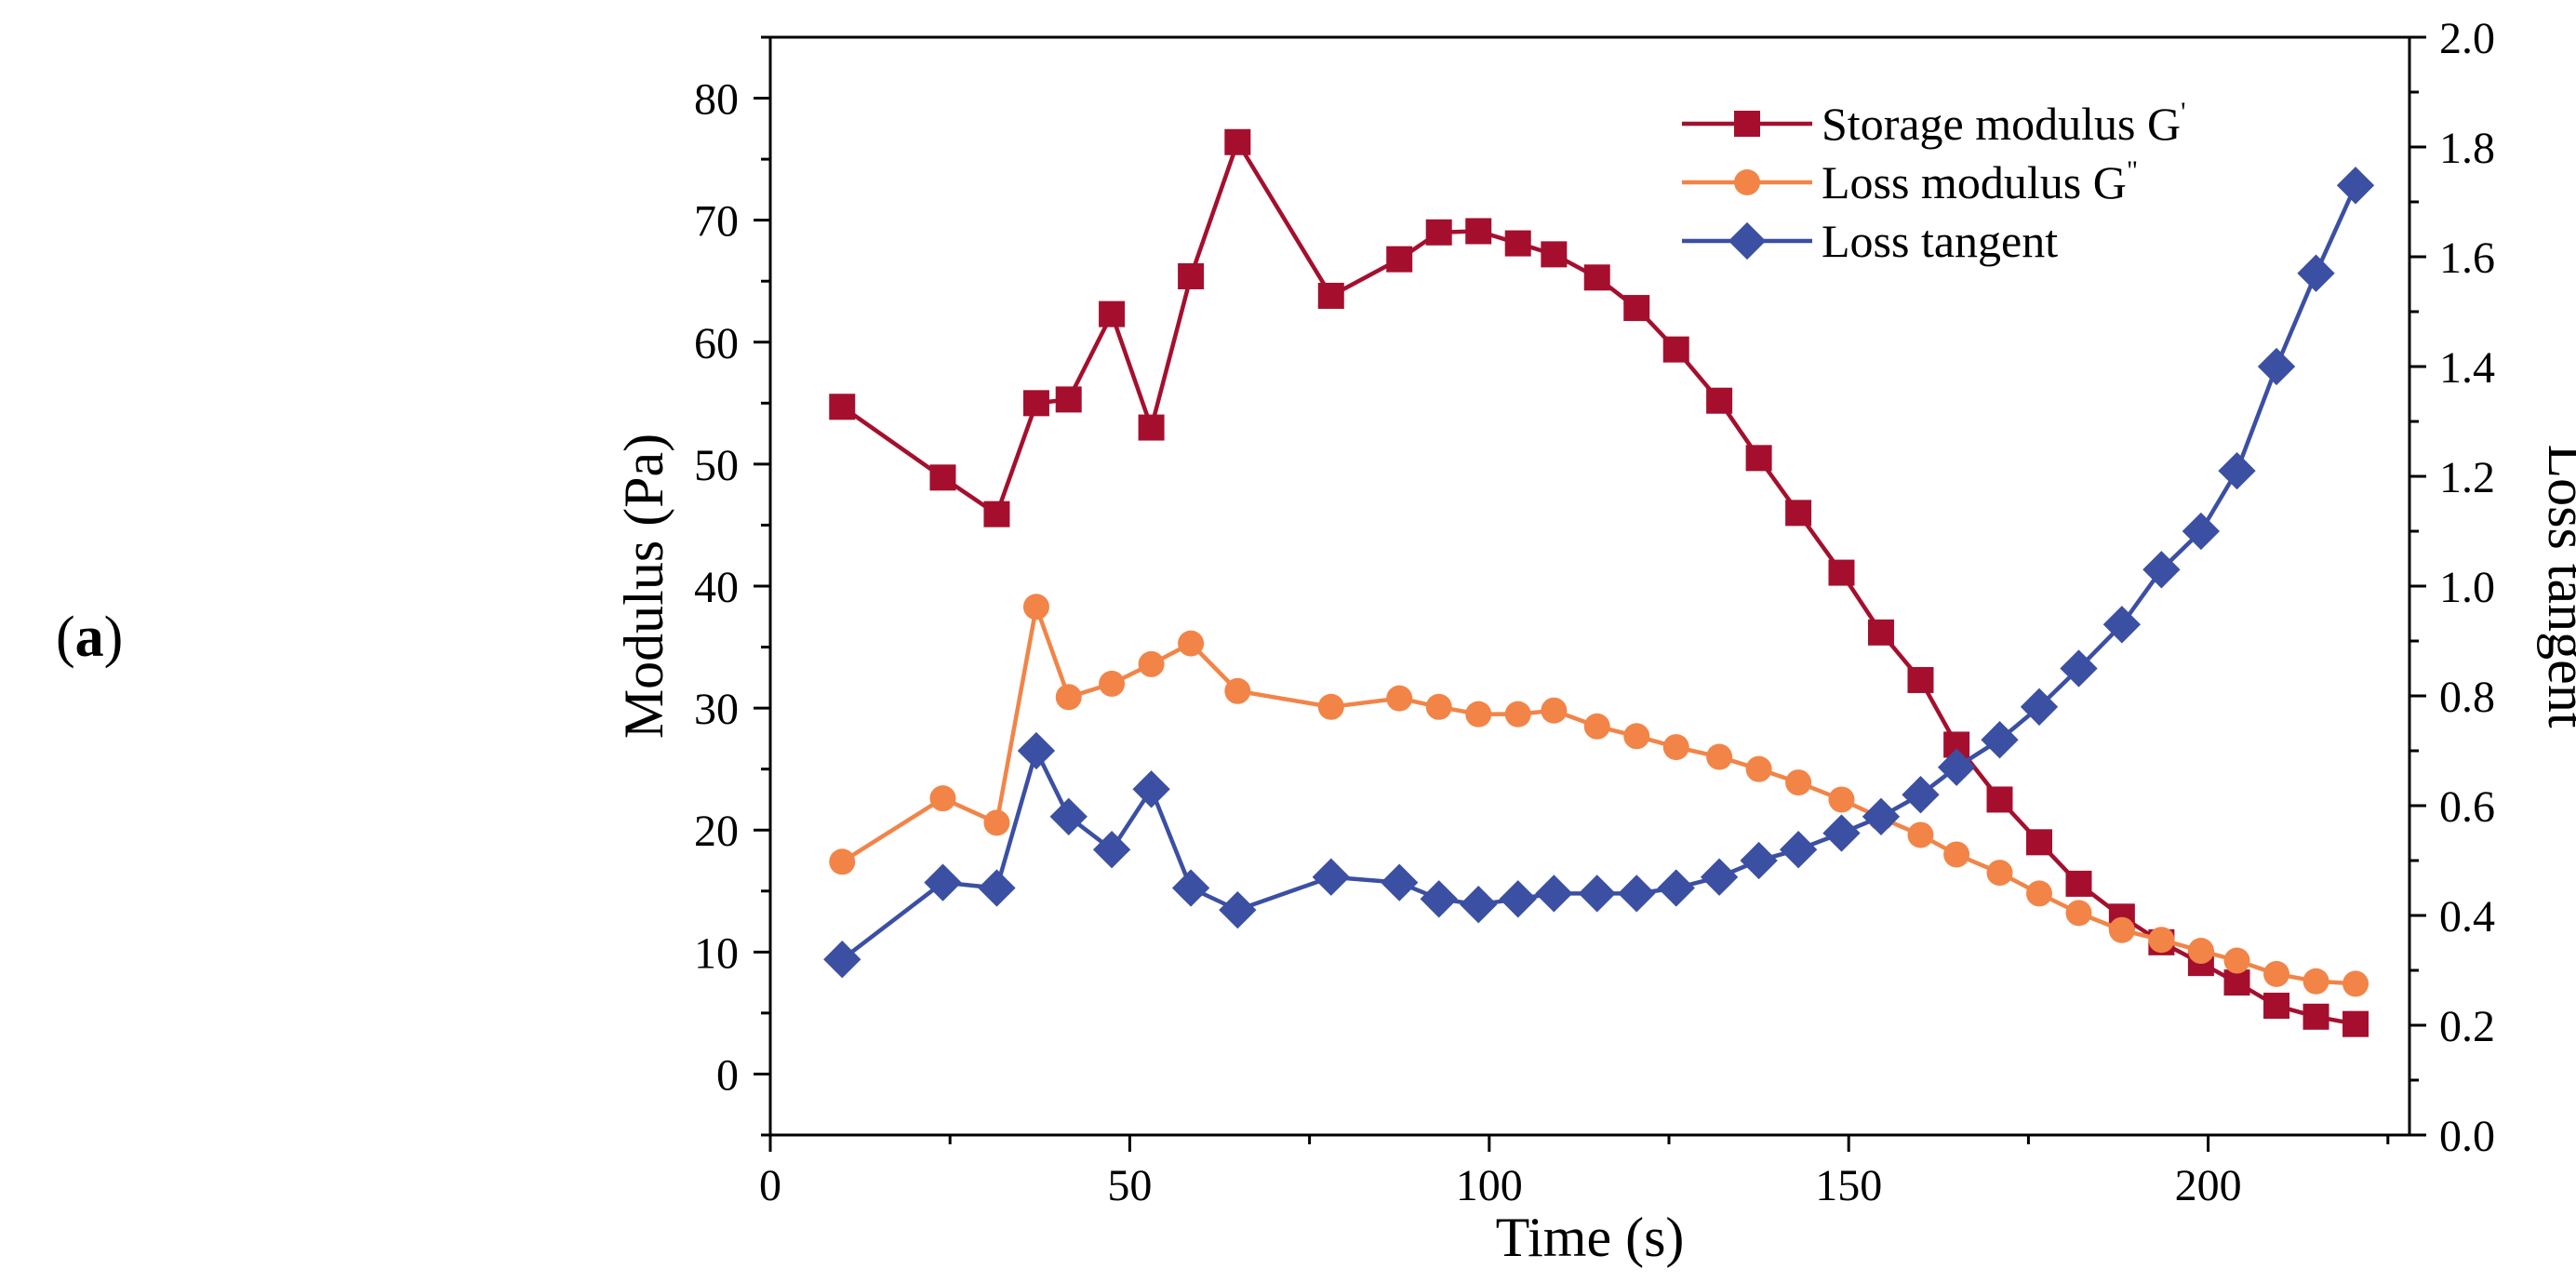 The image size is (2576, 1282). I want to click on legend-loss-modulus-label-text: Loss modulus G, so click(1974, 182).